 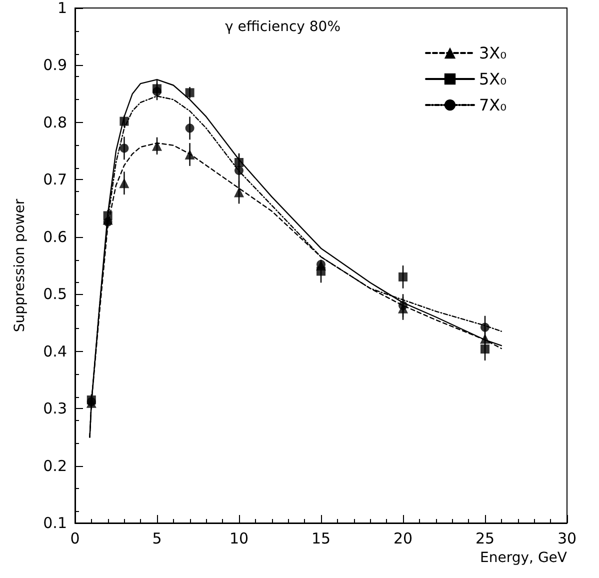 I want to click on legend-label: 3X₀, so click(x=493, y=53).